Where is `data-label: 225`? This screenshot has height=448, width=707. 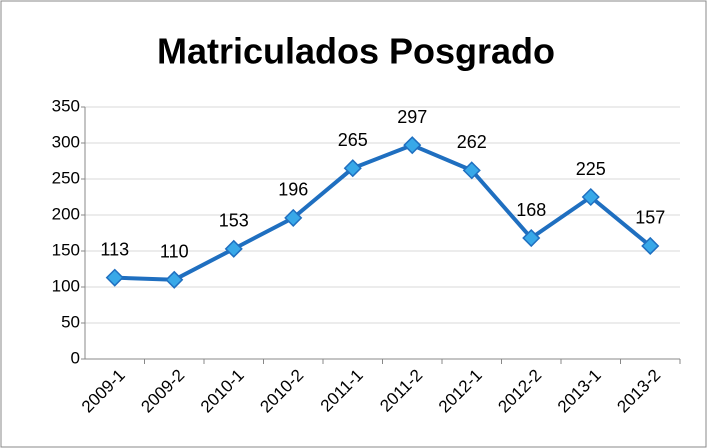 data-label: 225 is located at coordinates (591, 169).